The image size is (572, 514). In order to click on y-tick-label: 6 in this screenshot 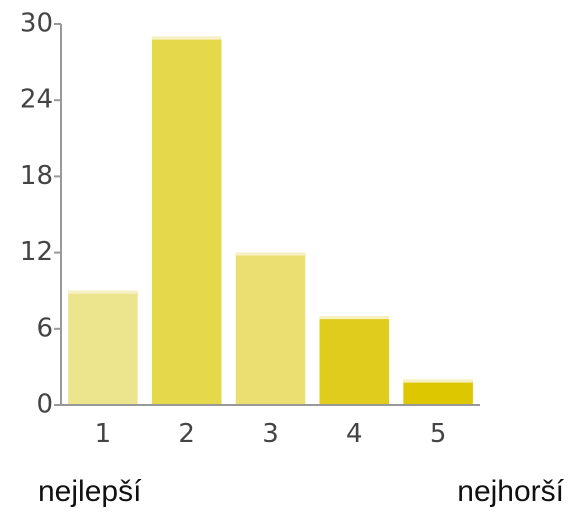, I will do `click(44, 328)`.